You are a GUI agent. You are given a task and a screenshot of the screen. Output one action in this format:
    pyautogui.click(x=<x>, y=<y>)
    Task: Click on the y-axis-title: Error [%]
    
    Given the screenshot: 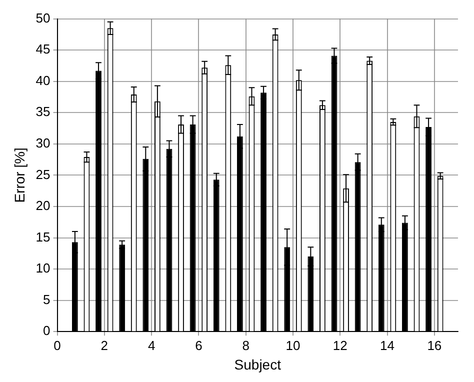 What is the action you would take?
    pyautogui.click(x=19, y=175)
    